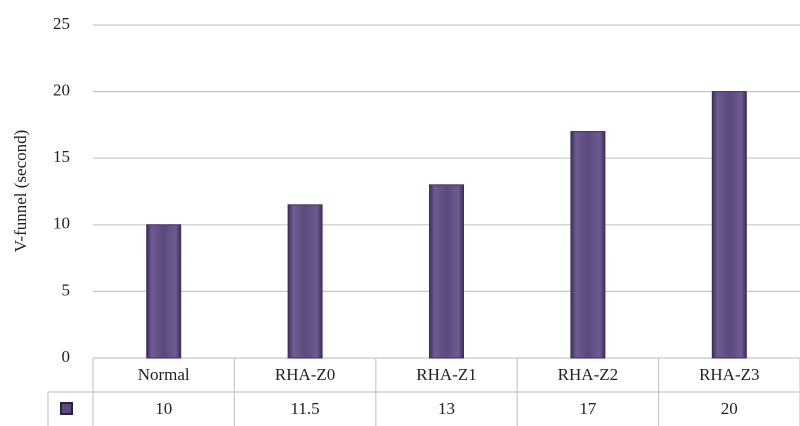  Describe the element at coordinates (446, 408) in the screenshot. I see `table-value: 13` at that location.